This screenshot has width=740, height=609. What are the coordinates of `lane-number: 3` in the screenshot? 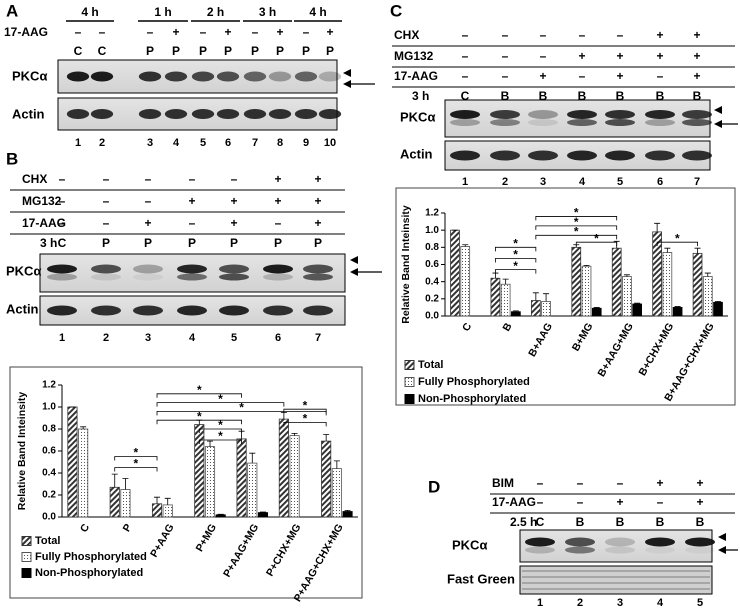 It's located at (543, 182).